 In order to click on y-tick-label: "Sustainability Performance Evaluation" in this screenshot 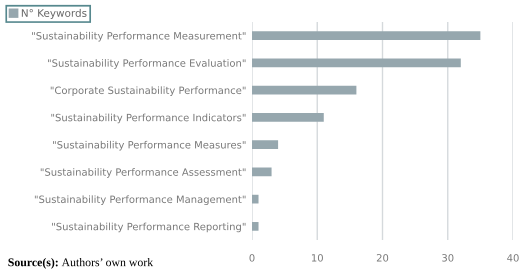, I will do `click(147, 64)`.